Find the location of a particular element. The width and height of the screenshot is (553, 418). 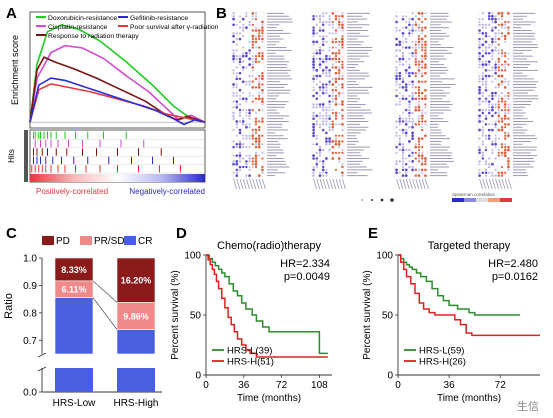

legend-label-0: HRS-L(59) is located at coordinates (441, 351).